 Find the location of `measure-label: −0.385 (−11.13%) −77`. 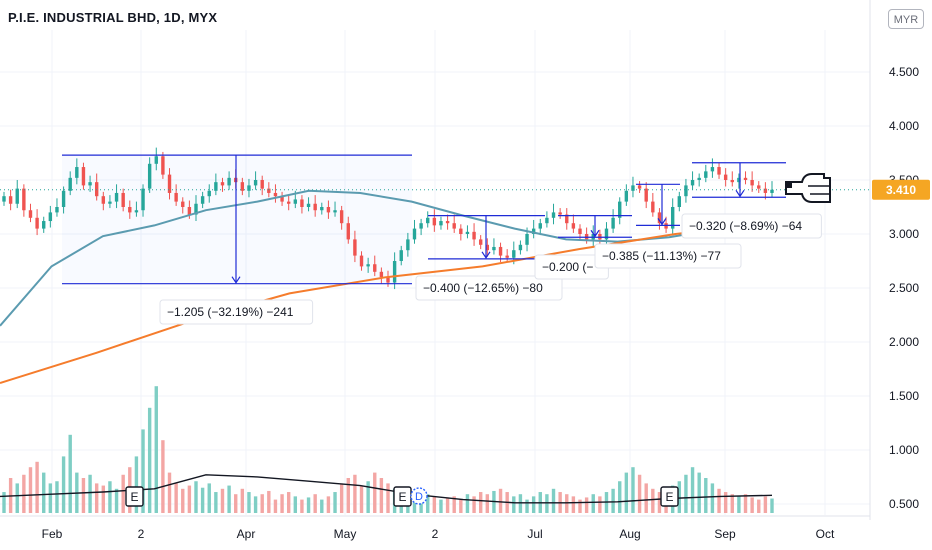

measure-label: −0.385 (−11.13%) −77 is located at coordinates (661, 256).